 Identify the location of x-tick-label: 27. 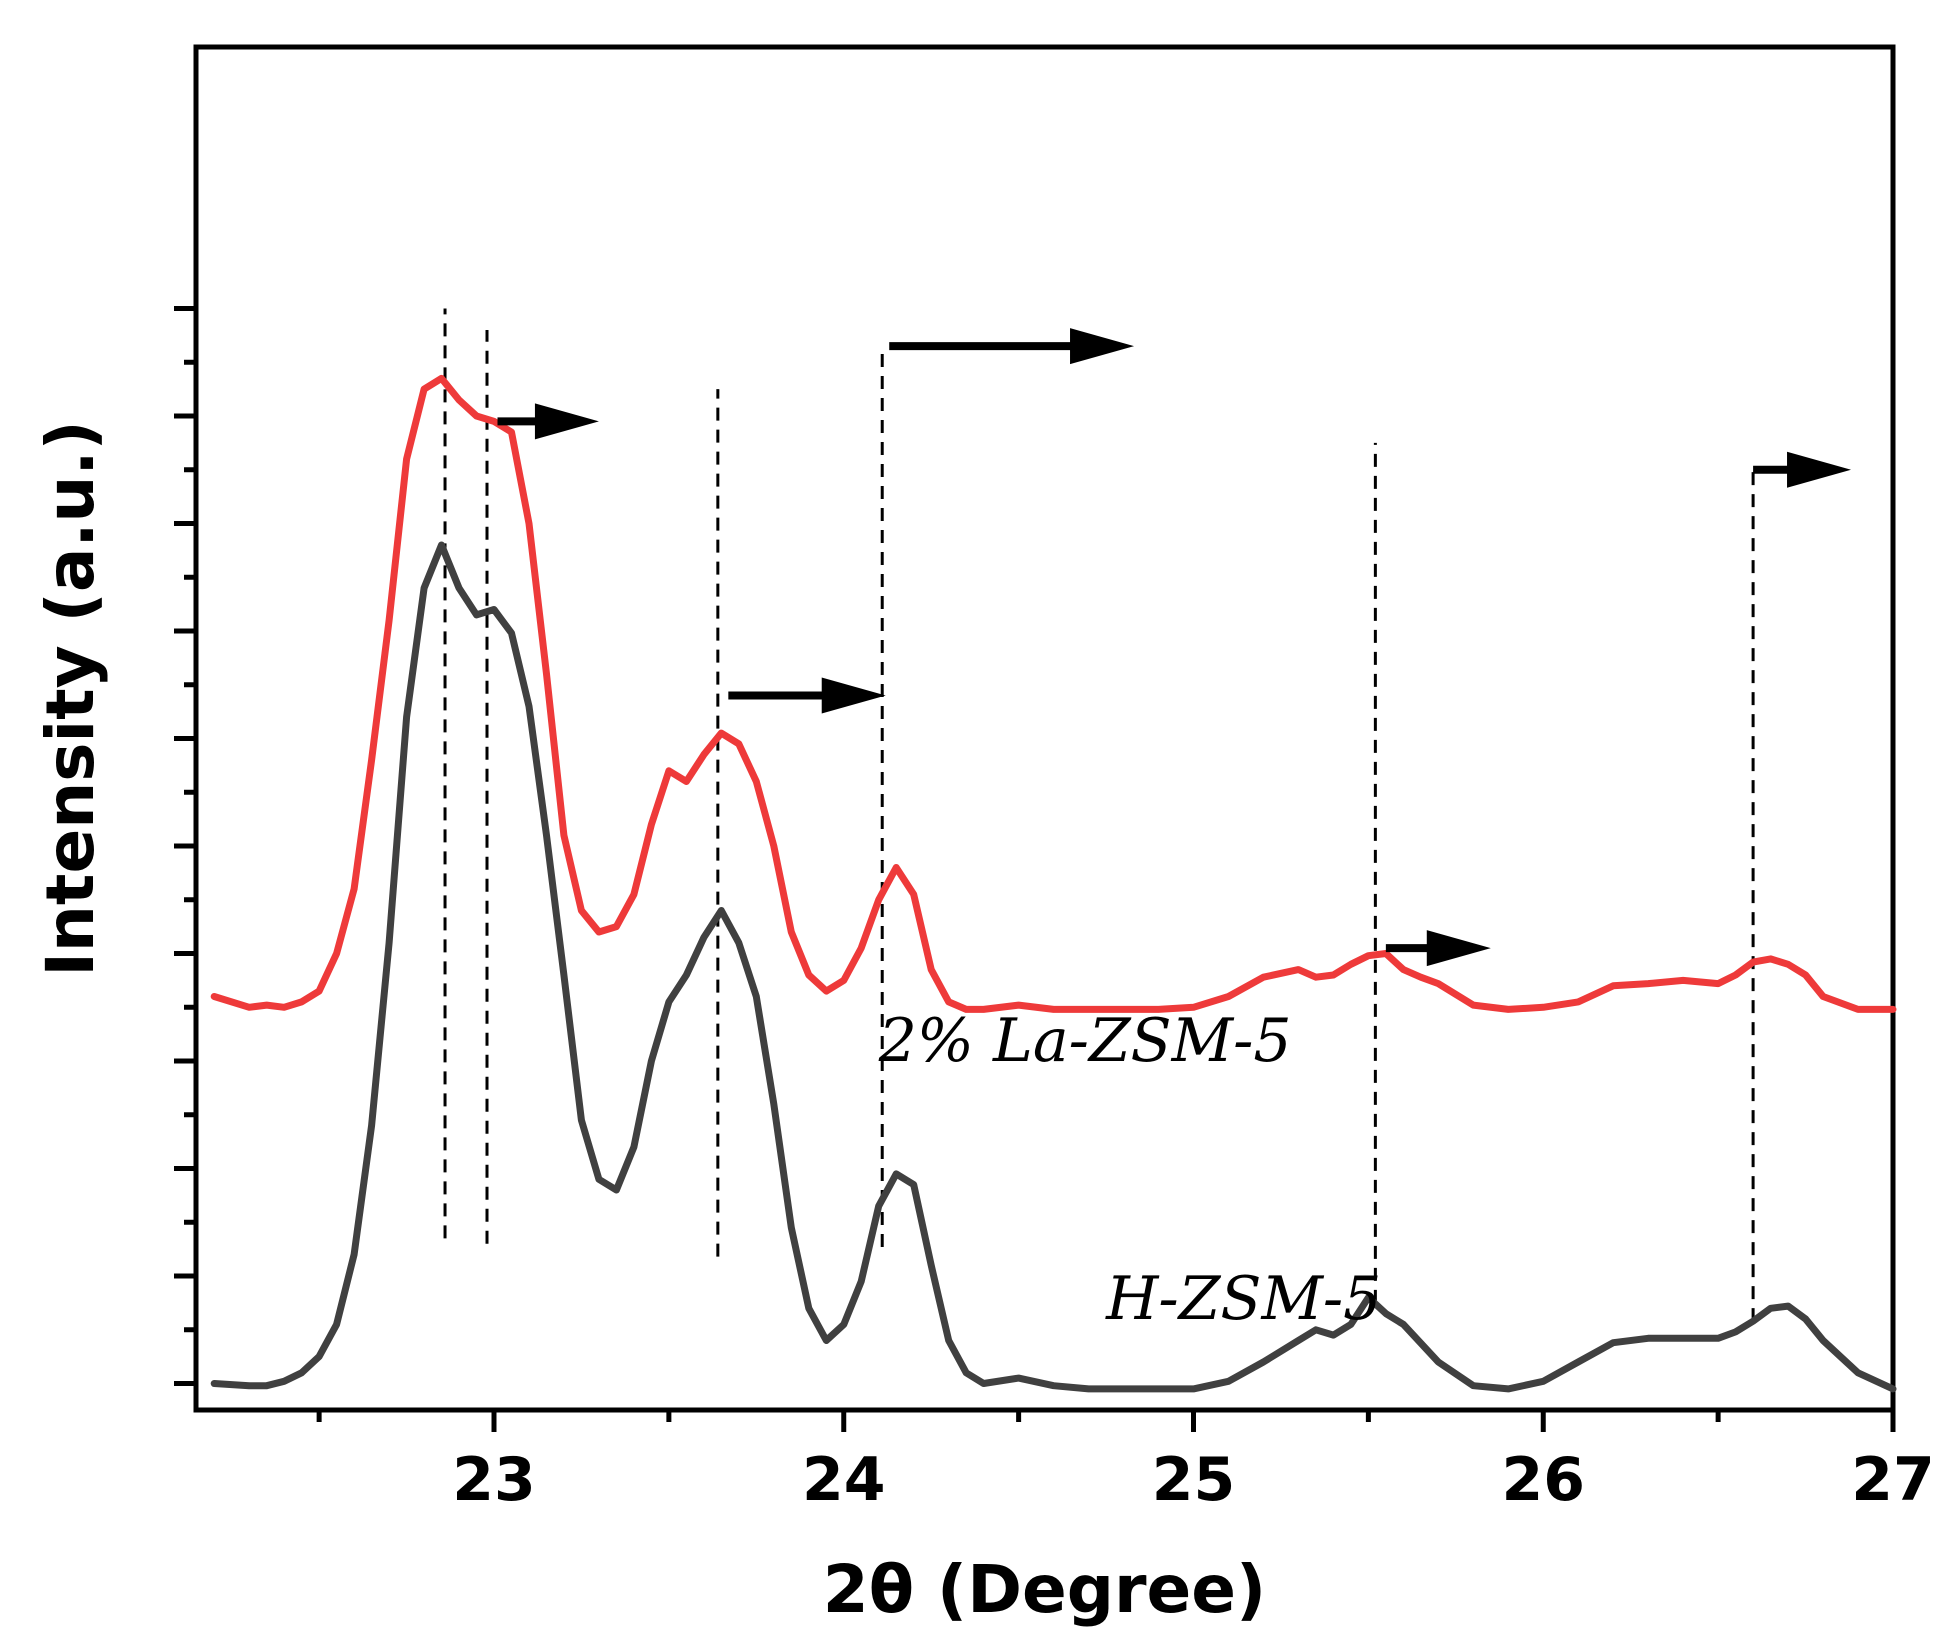
(1893, 1480).